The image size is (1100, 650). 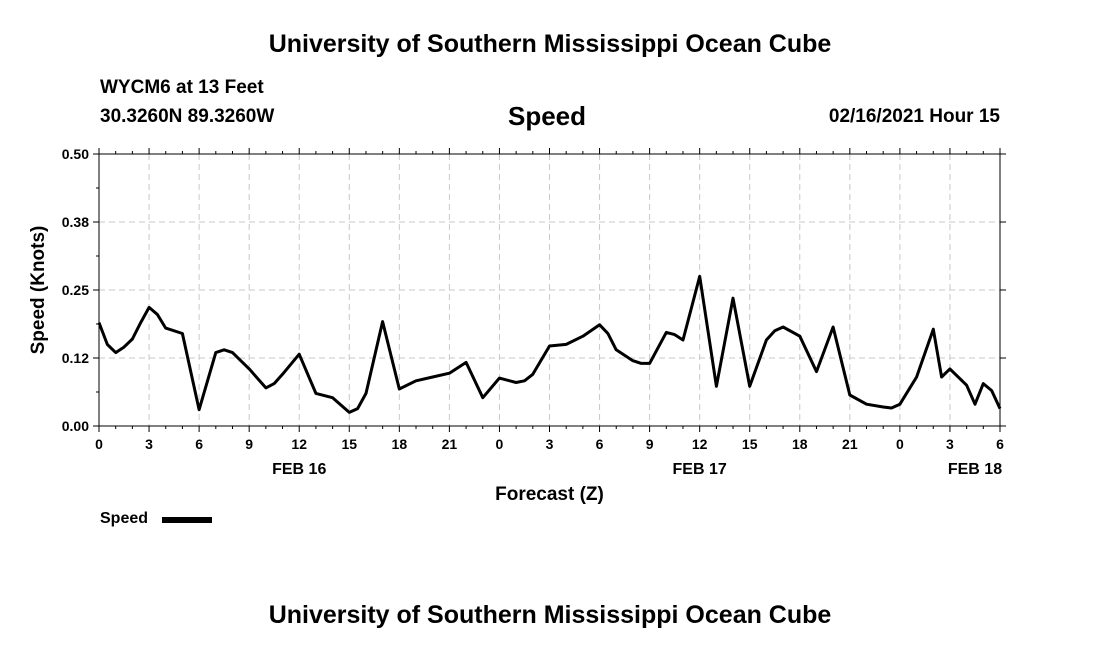 I want to click on y-axis-label: Speed (Knots), so click(x=38, y=290).